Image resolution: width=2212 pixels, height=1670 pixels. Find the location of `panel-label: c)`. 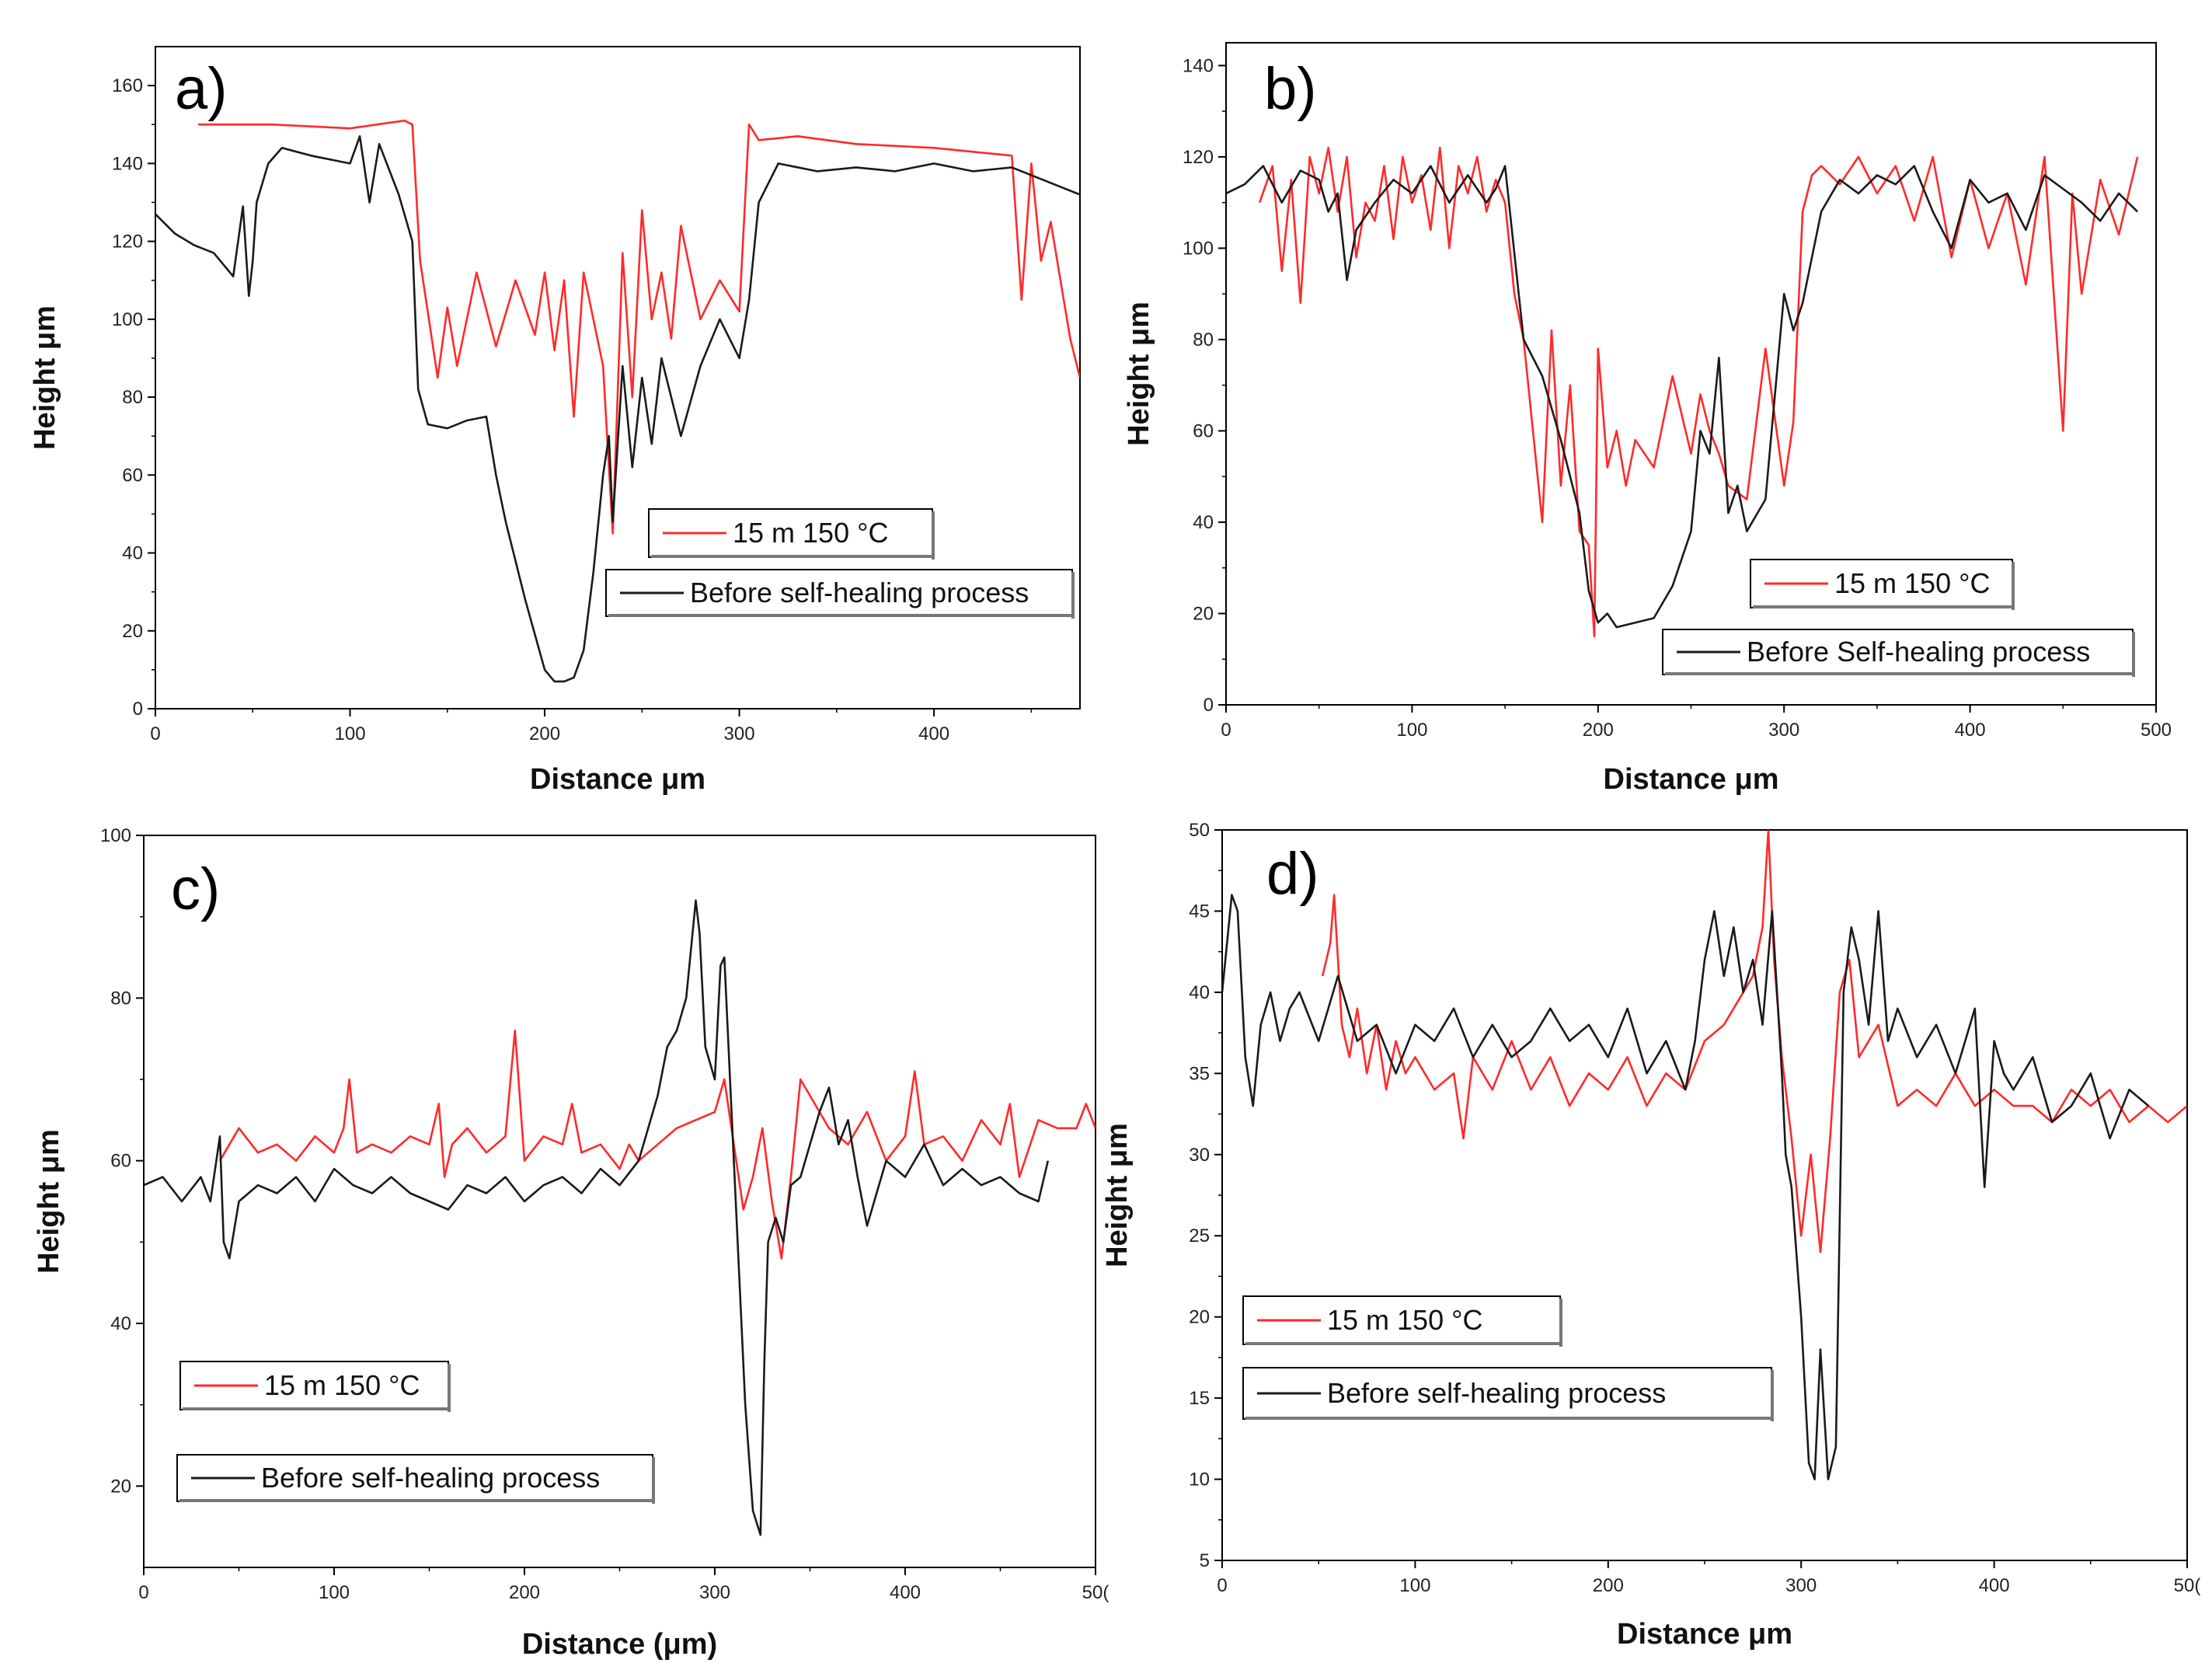

panel-label: c) is located at coordinates (195, 889).